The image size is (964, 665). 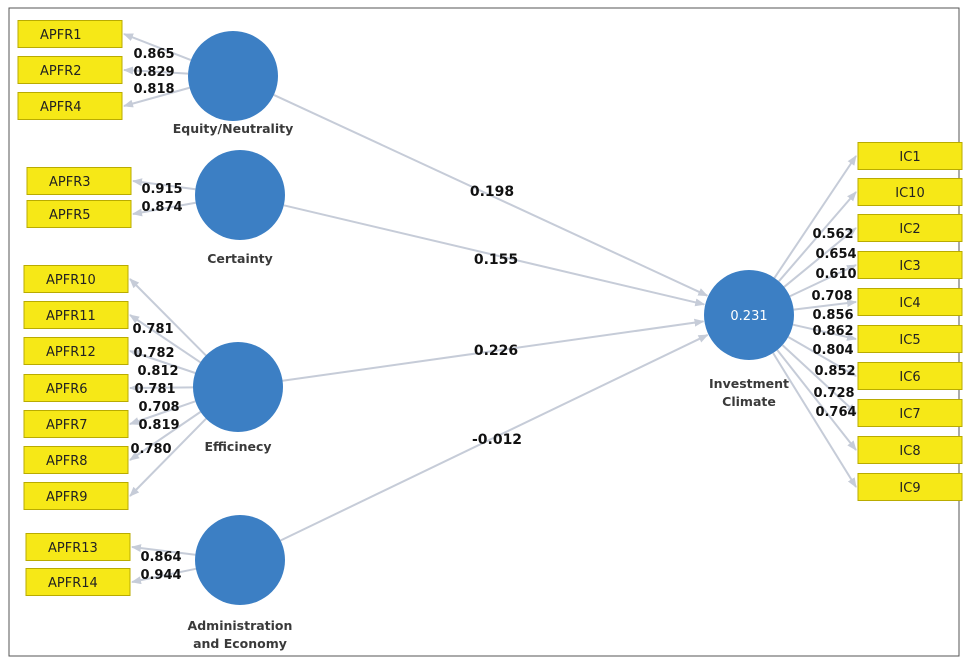 What do you see at coordinates (160, 575) in the screenshot?
I see `outer-loading: 0.944` at bounding box center [160, 575].